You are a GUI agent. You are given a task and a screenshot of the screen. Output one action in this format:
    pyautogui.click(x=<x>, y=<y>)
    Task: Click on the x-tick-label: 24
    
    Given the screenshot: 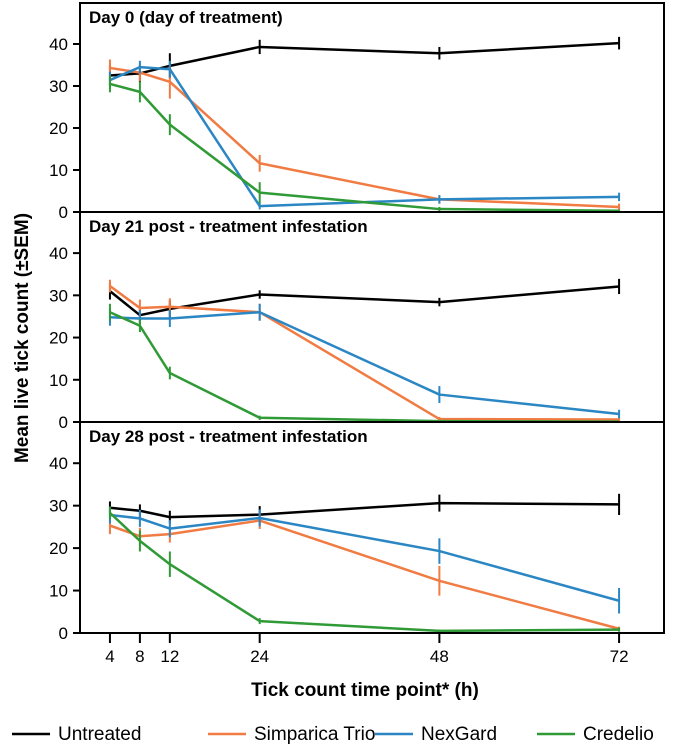 What is the action you would take?
    pyautogui.click(x=259, y=656)
    